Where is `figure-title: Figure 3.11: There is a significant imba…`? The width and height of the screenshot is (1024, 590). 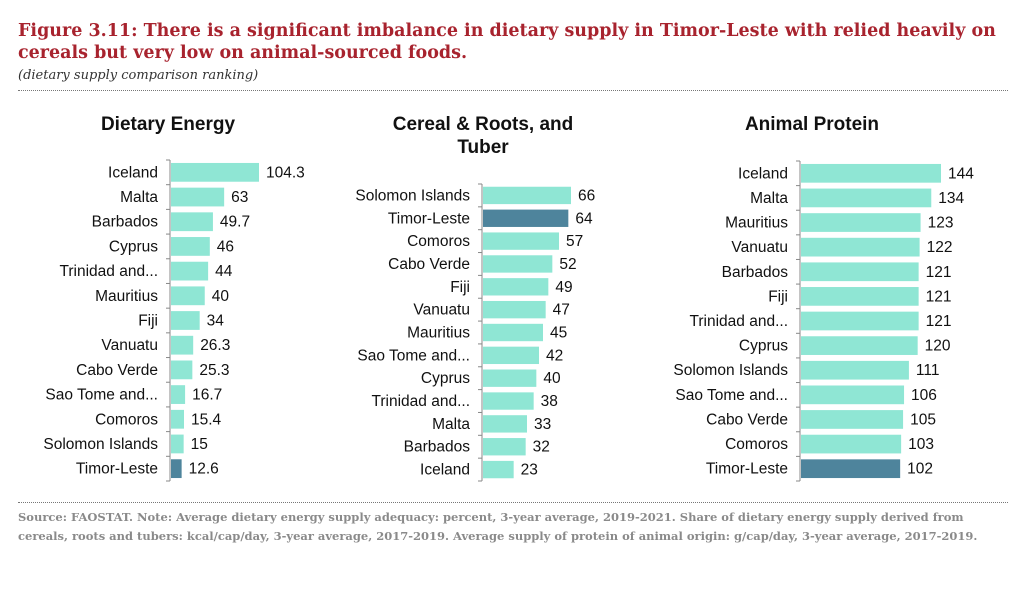 figure-title: Figure 3.11: There is a significant imba… is located at coordinates (507, 42).